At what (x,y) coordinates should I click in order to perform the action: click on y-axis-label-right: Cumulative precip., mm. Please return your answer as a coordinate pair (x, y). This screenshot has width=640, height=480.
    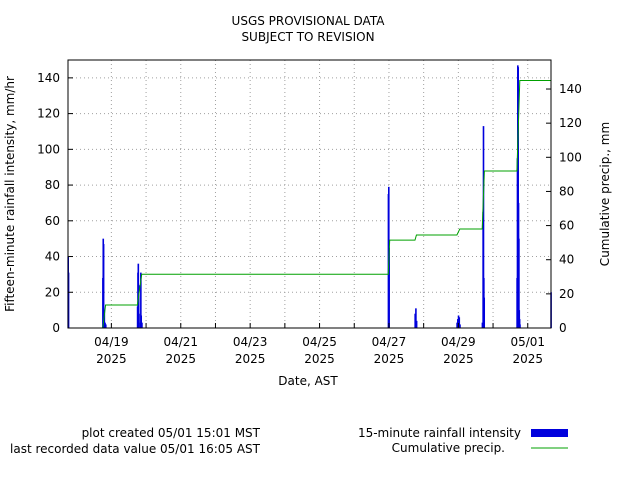
    Looking at the image, I should click on (605, 194).